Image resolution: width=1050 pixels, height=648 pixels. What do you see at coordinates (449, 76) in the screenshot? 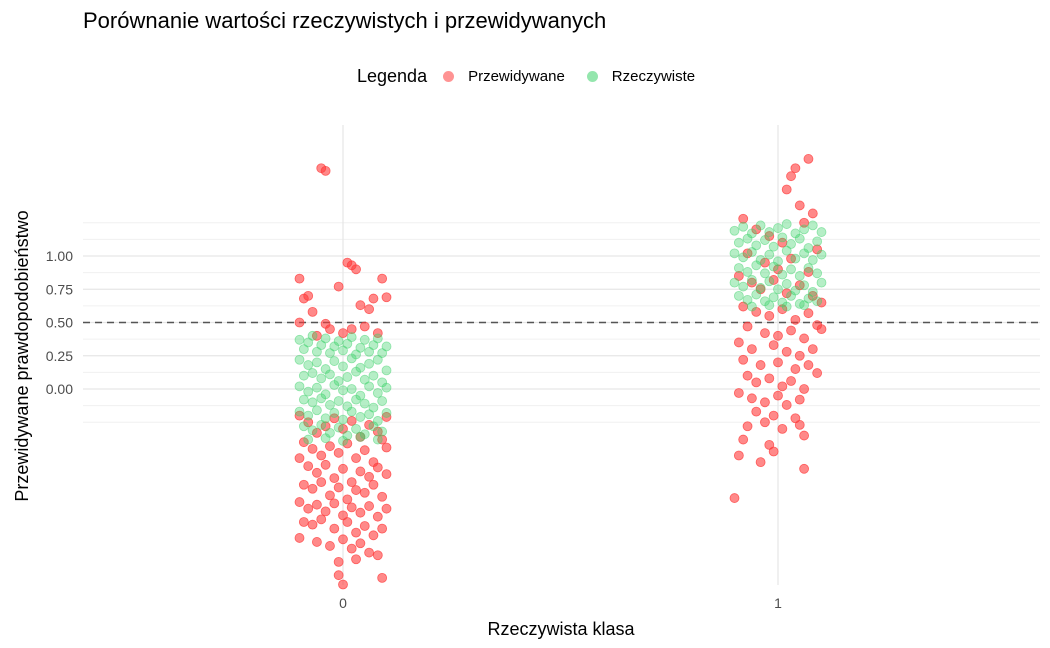
I see `legend-key-przewidywane` at bounding box center [449, 76].